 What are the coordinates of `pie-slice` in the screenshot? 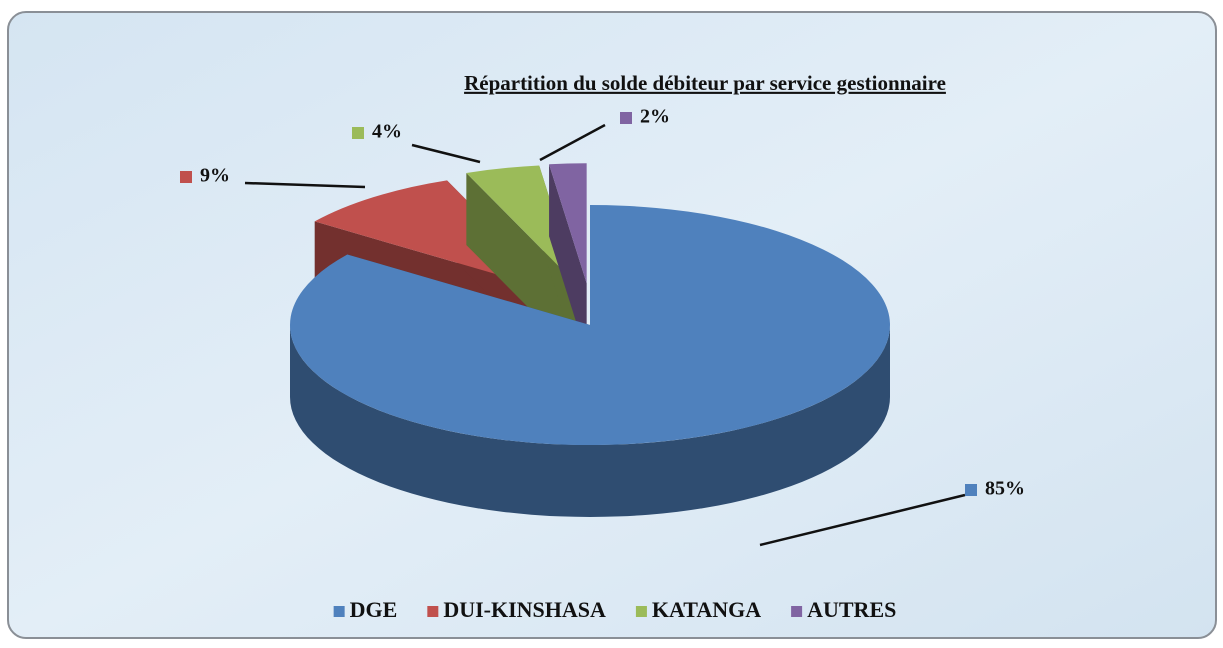 It's located at (568, 259).